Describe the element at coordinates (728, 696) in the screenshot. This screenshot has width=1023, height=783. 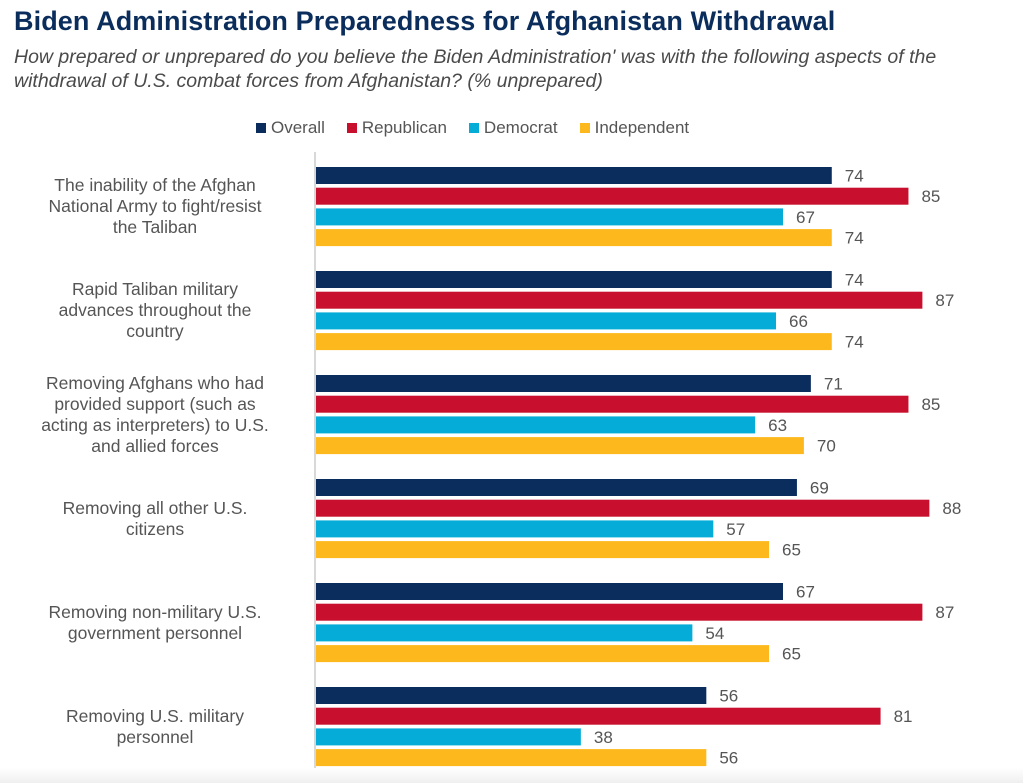
I see `data-label-overall: 56` at that location.